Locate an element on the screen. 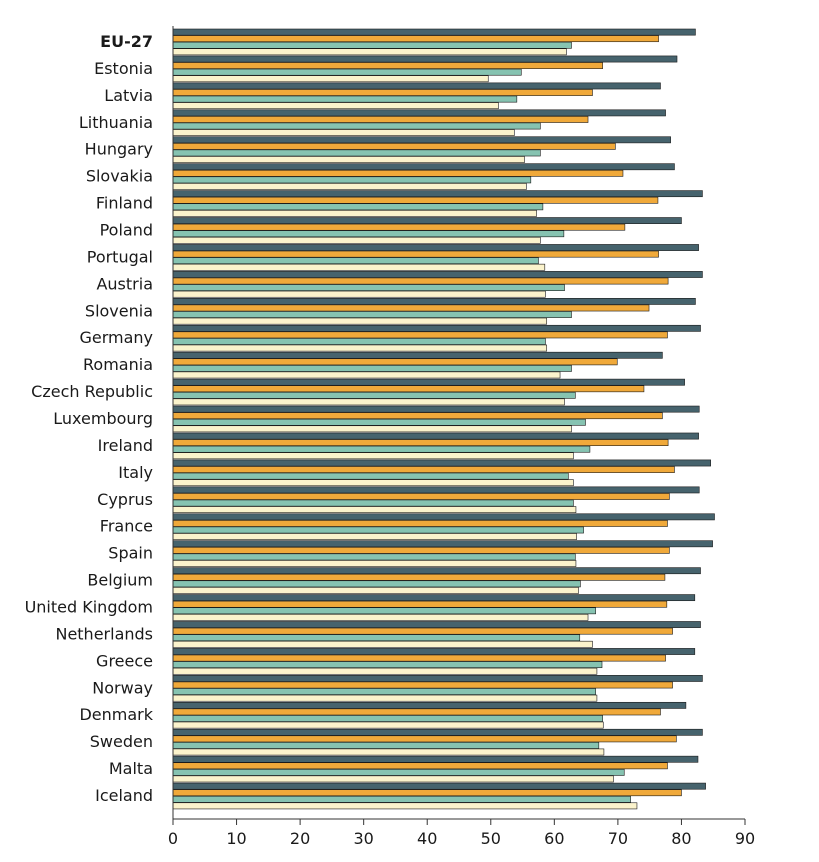 The width and height of the screenshot is (819, 862). category-label: Portugal is located at coordinates (120, 256).